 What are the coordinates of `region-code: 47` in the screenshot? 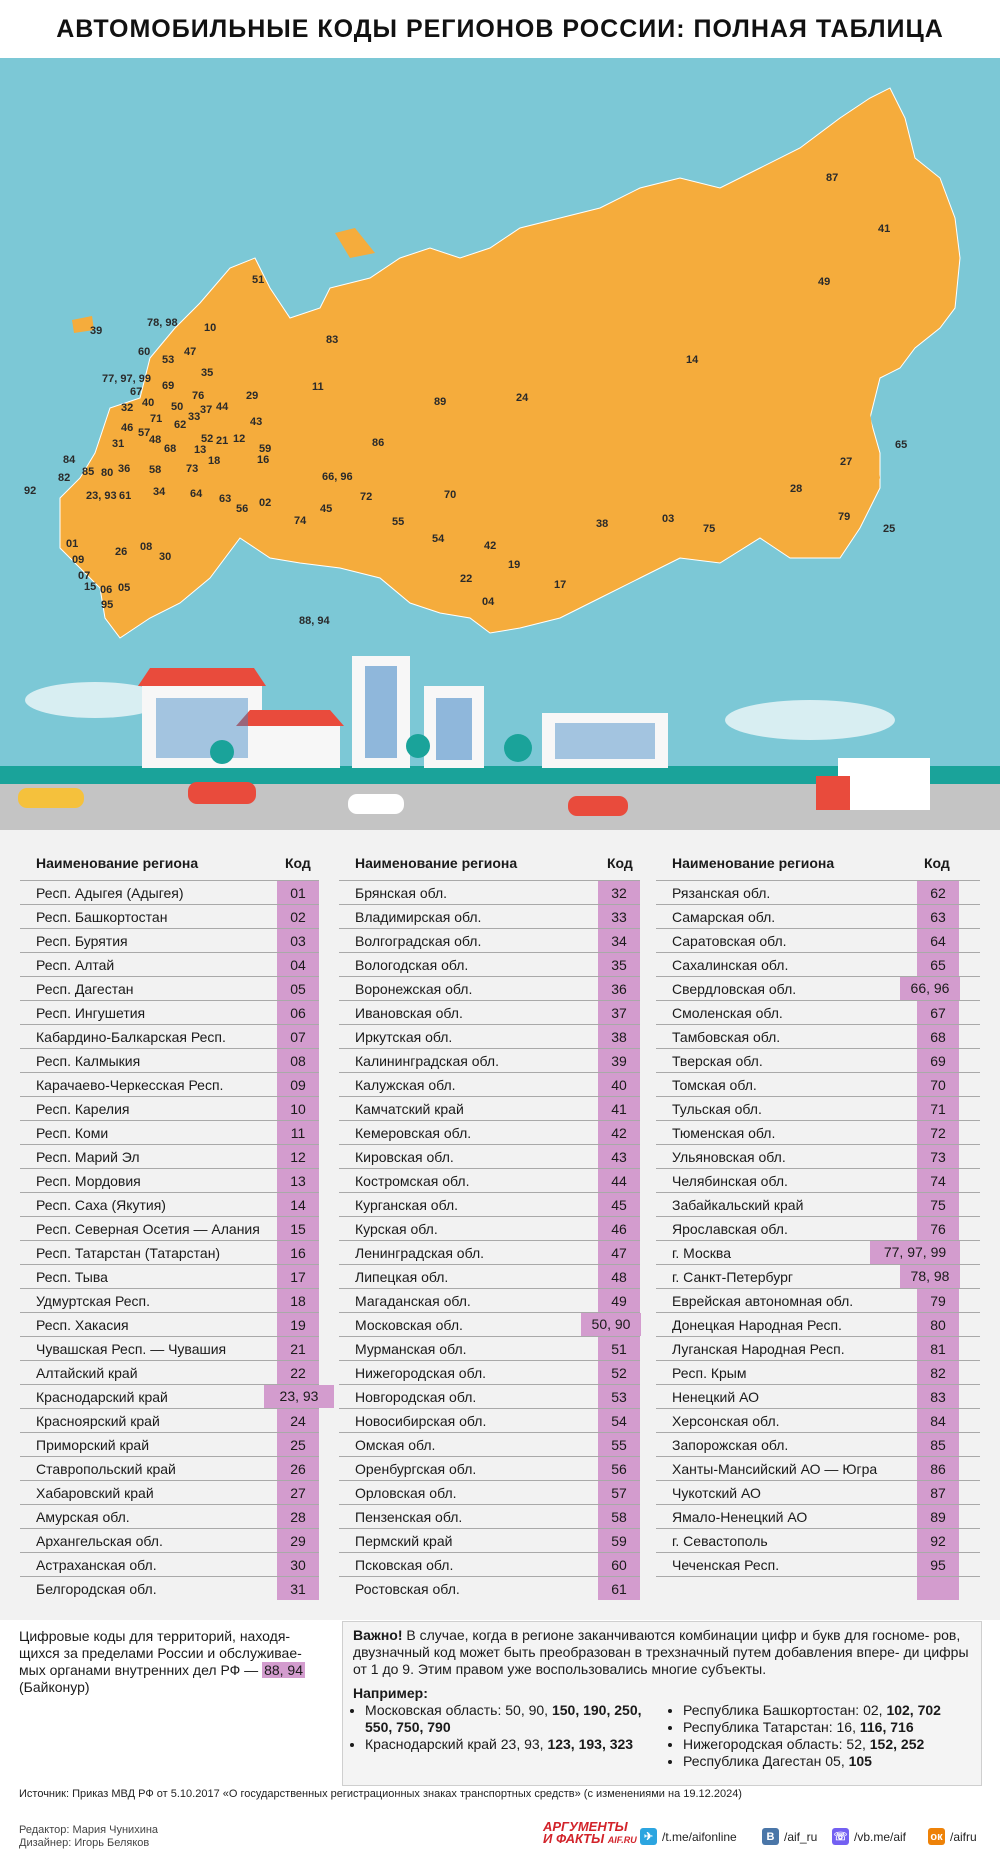 It's located at (619, 1253).